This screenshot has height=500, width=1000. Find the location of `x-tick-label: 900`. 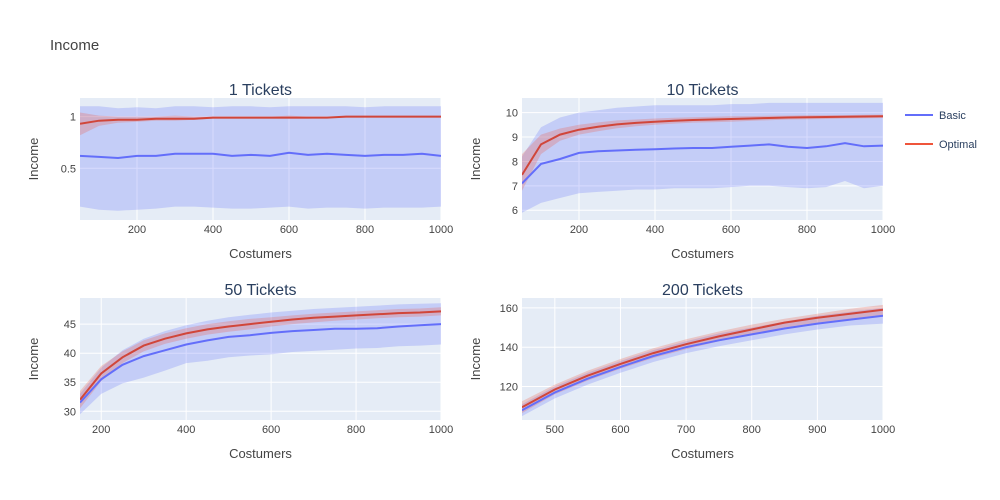

x-tick-label: 900 is located at coordinates (817, 430).